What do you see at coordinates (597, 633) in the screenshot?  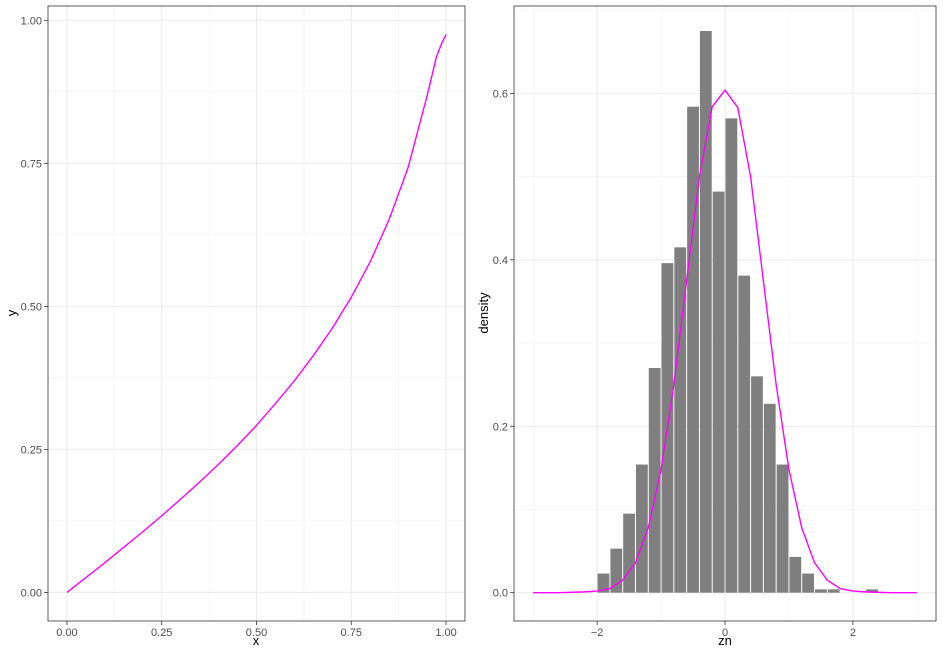 I see `right-x-tick-label: −2` at bounding box center [597, 633].